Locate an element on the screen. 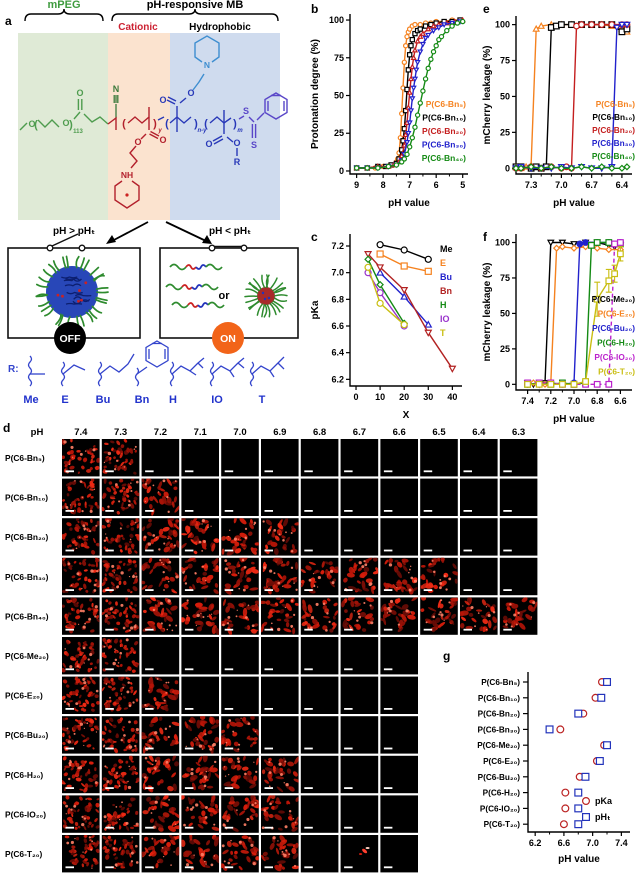 Image resolution: width=640 pixels, height=886 pixels. tick-label: 6.6 is located at coordinates (337, 326).